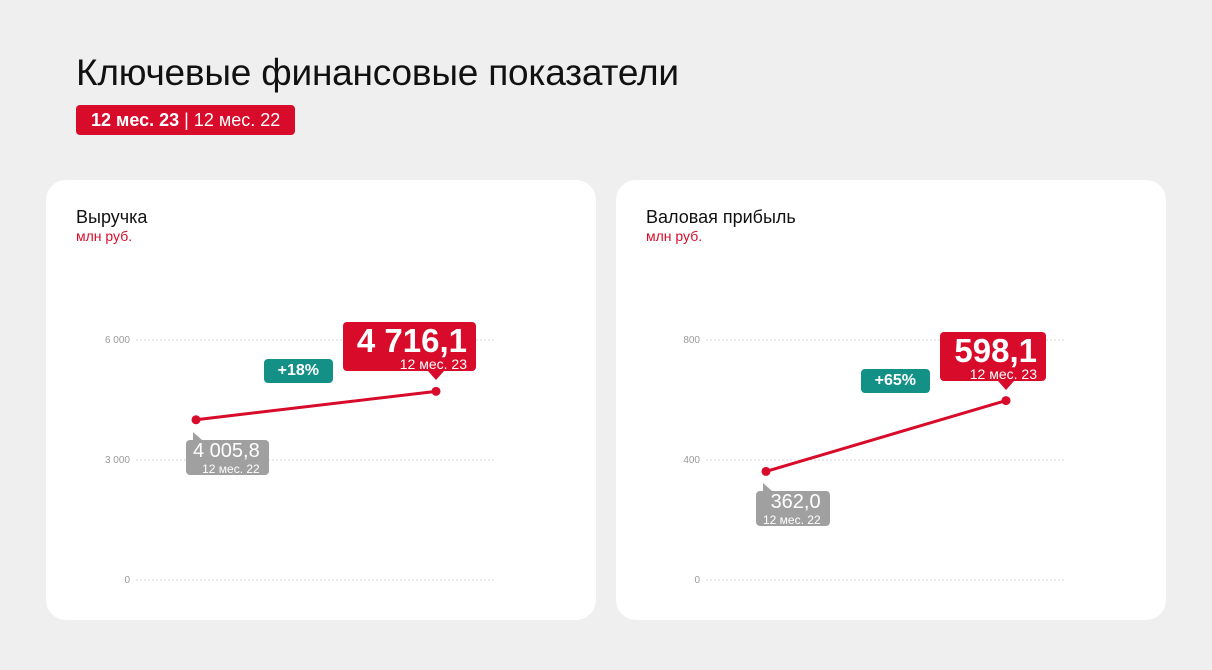 This screenshot has width=1212, height=670. I want to click on previous-value-label: 4 005,8, so click(226, 450).